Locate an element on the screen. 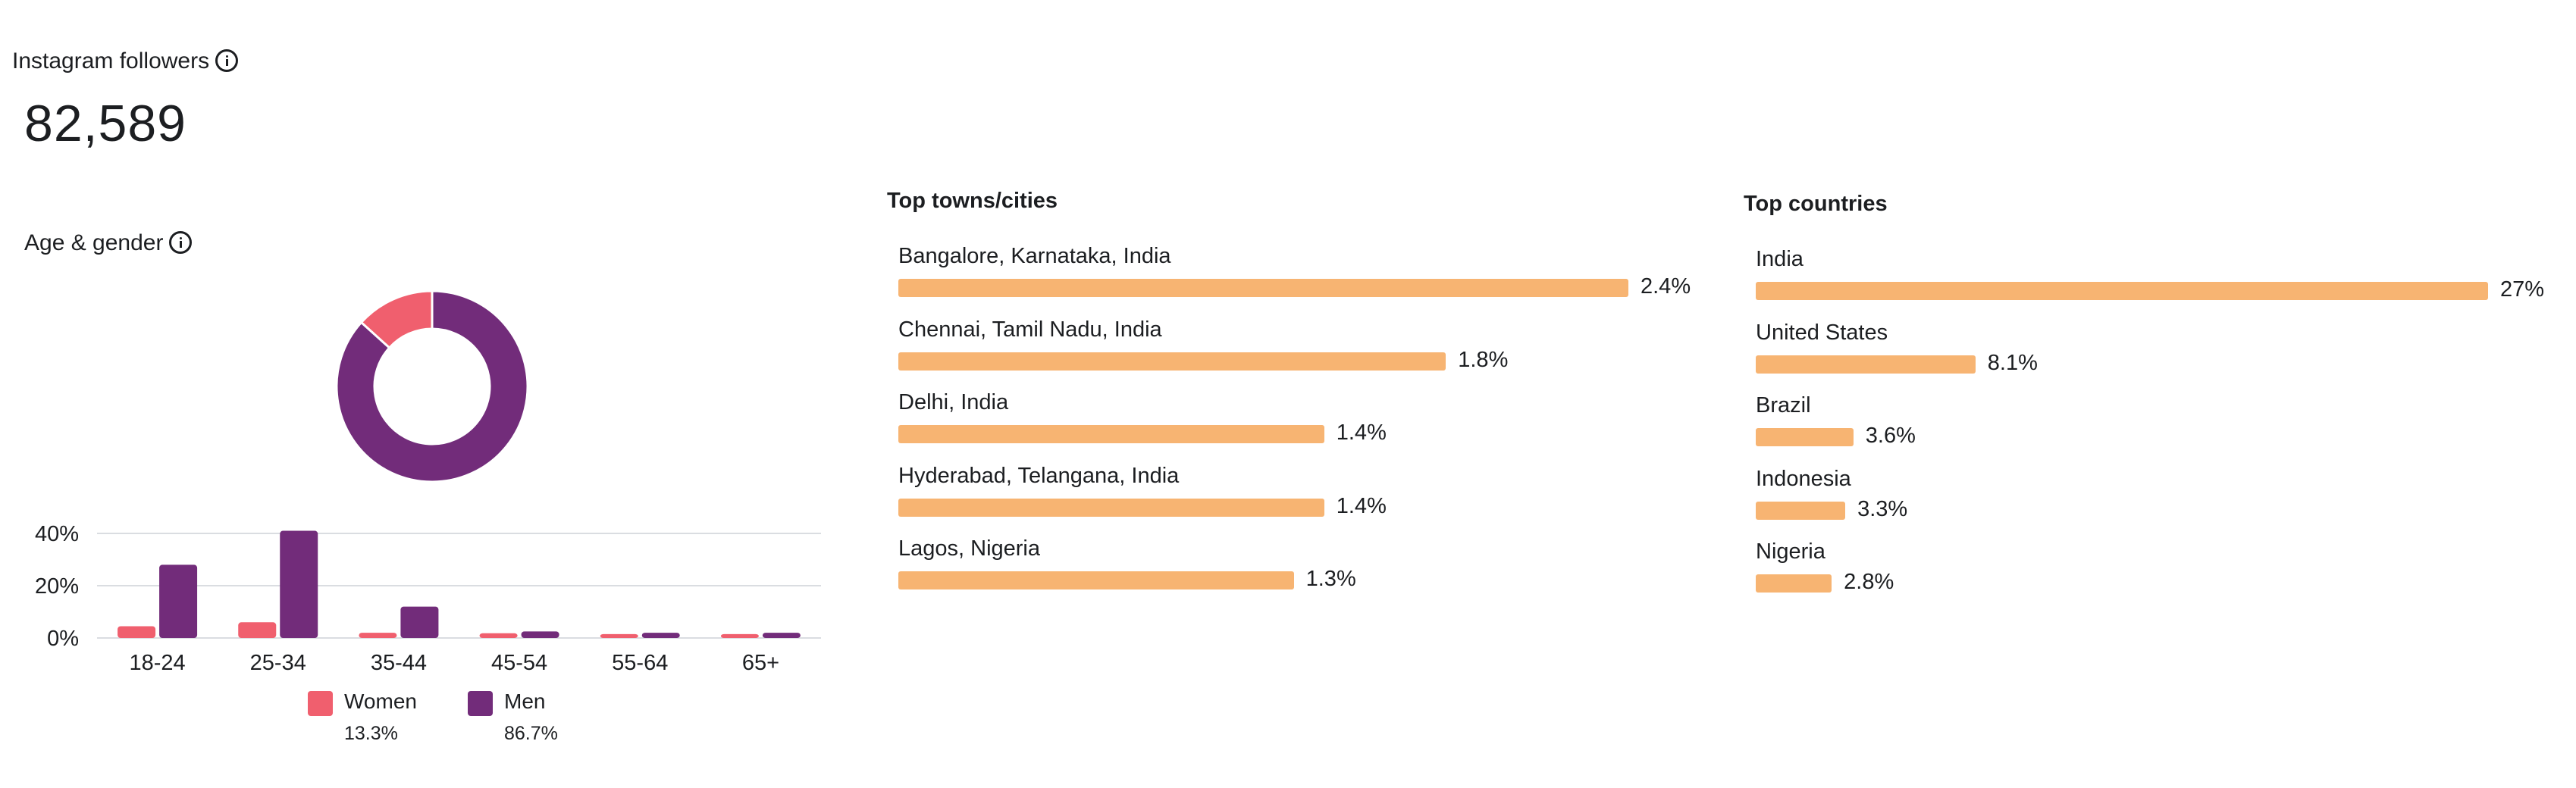 The height and width of the screenshot is (788, 2576). x-tick-label: 35-44 is located at coordinates (399, 663).